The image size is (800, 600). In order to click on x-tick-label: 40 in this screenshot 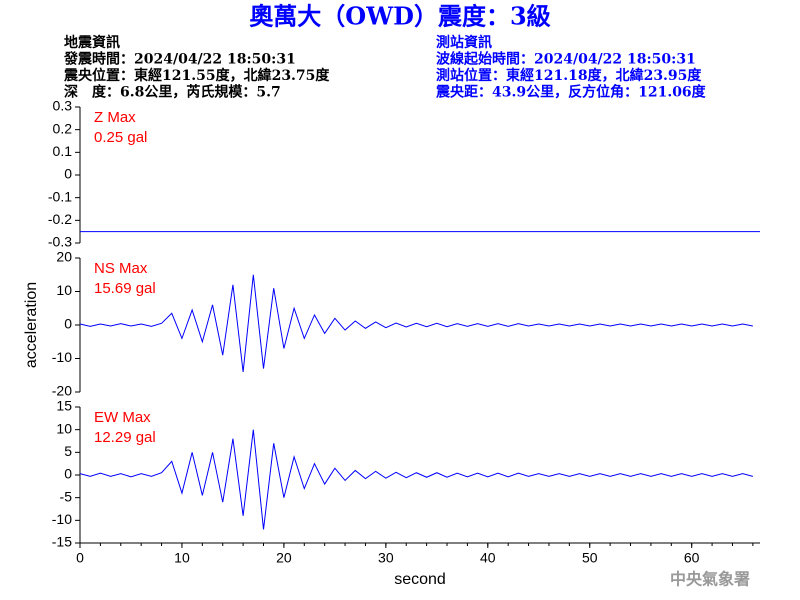, I will do `click(488, 558)`.